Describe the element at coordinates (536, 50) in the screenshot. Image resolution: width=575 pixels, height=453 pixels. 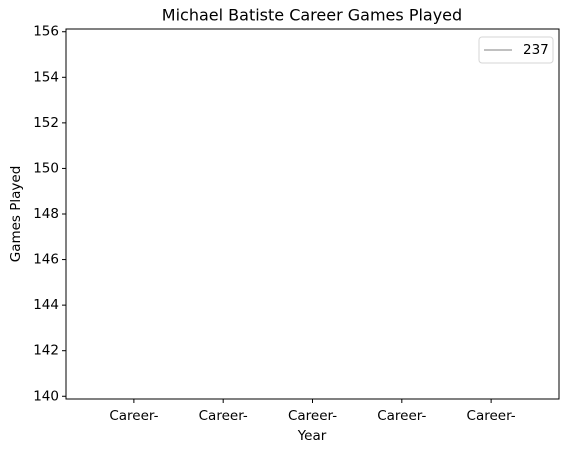
I see `legend-label: 237` at that location.